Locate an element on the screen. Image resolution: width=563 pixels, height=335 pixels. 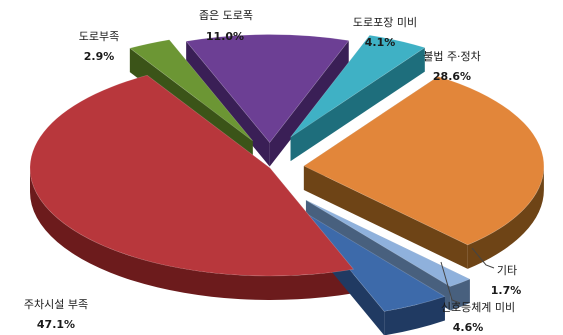
slice-label-narrow-road: 좁은 도로폭 11.0% is located at coordinates (226, 26).